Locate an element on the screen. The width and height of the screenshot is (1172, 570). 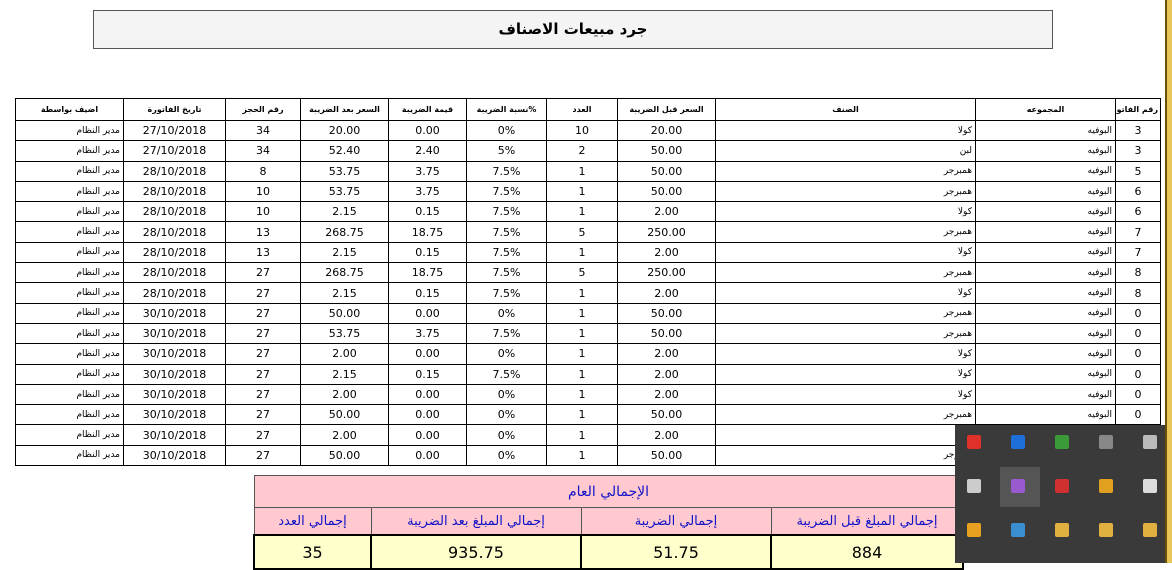
table-cell: 250.00 is located at coordinates (666, 232).